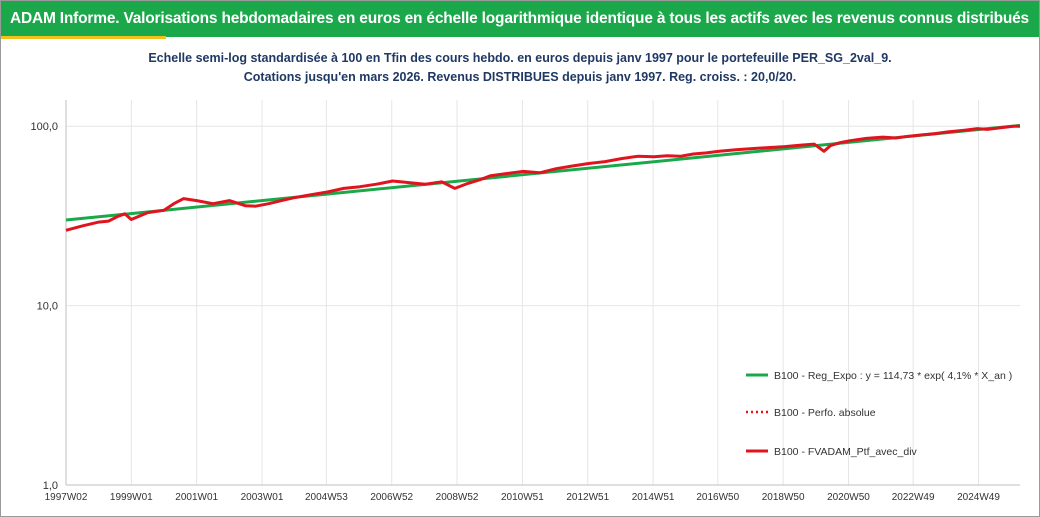  What do you see at coordinates (522, 497) in the screenshot?
I see `x-tick-label: 2010W51` at bounding box center [522, 497].